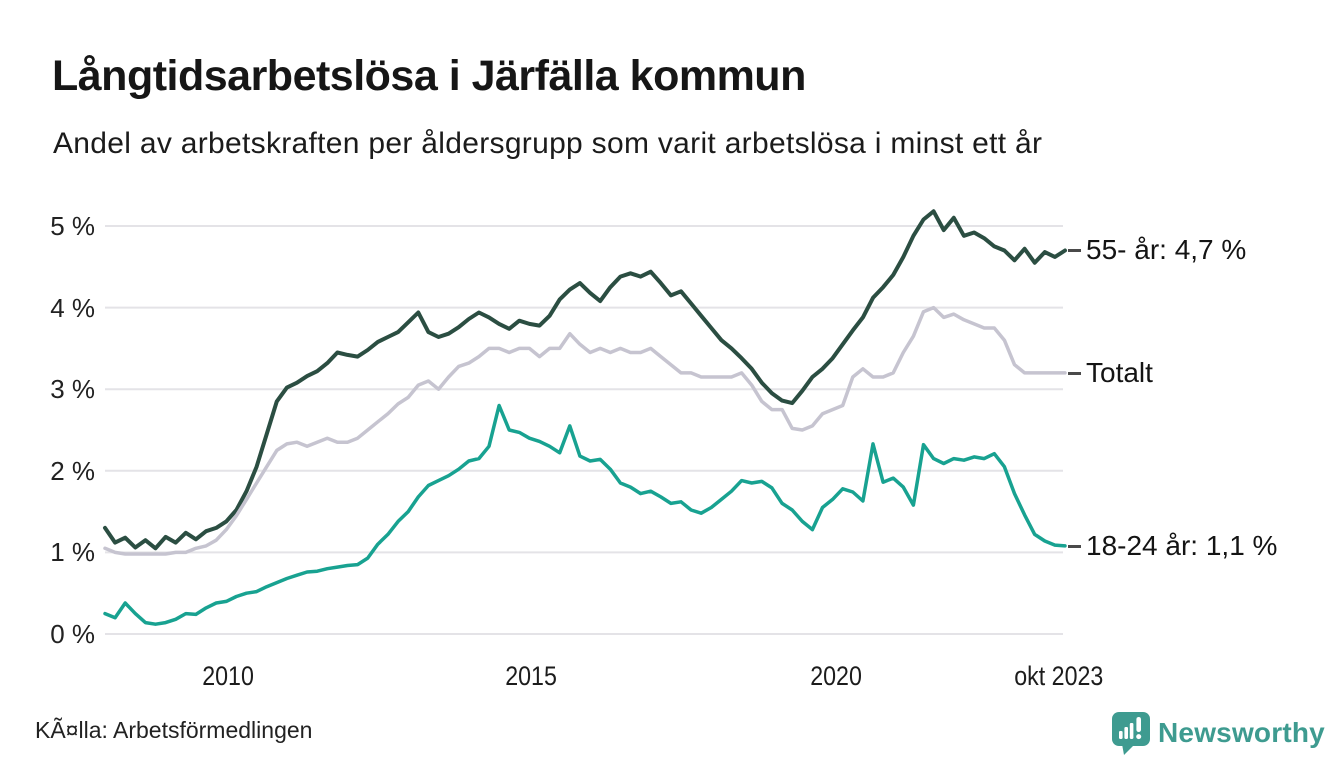 The image size is (1340, 780). I want to click on y-axis-tick-2: 2 %, so click(72, 471).